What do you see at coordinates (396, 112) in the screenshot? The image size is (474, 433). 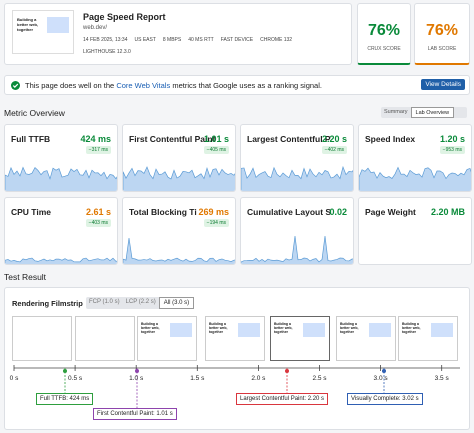 I see `toggle-option: Summary` at bounding box center [396, 112].